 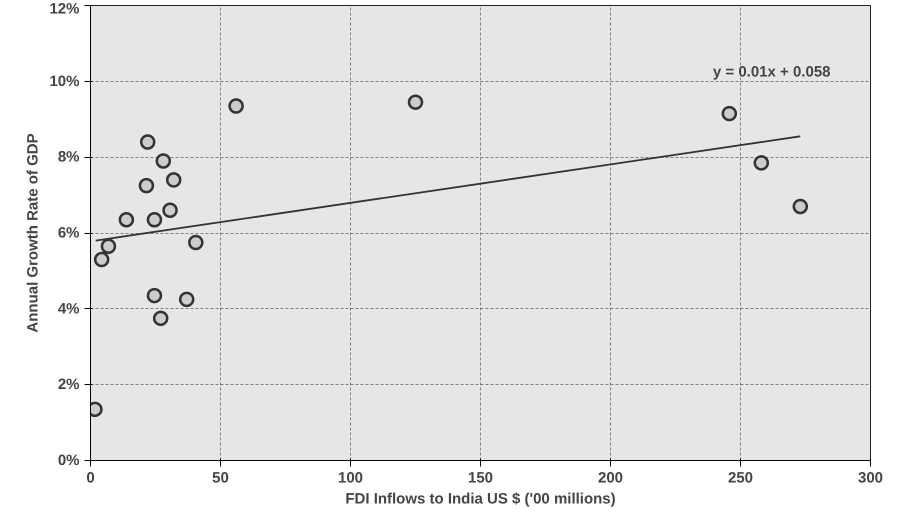 I want to click on y-tick-label: 10%, so click(x=64, y=81).